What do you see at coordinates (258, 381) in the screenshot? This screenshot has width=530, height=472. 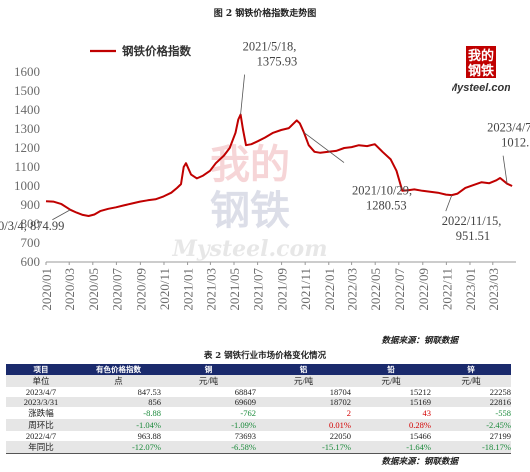 I see `table-row: 单位点元/吨 元/吨 元/吨 元/吨` at bounding box center [258, 381].